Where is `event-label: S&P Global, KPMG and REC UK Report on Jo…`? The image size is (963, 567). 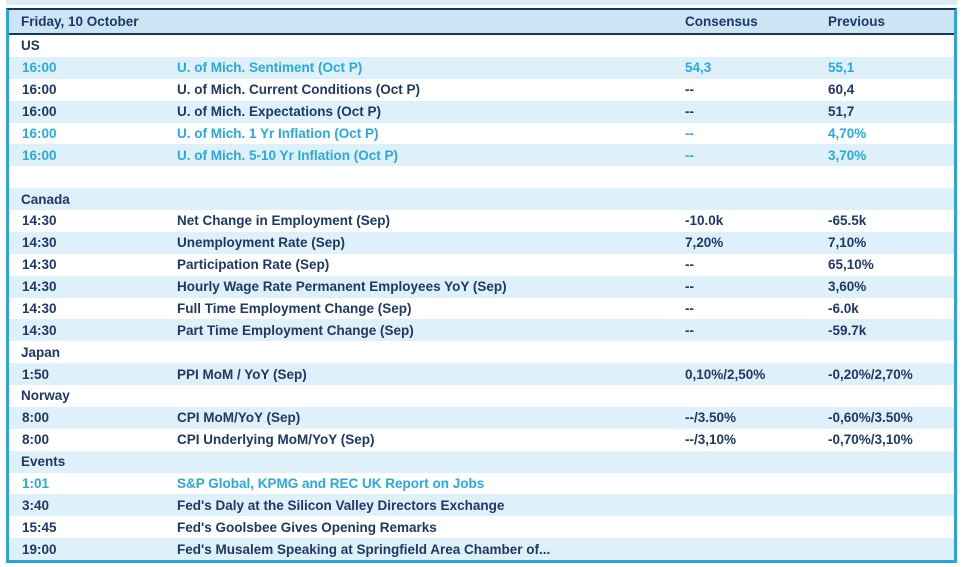 event-label: S&P Global, KPMG and REC UK Report on Jo… is located at coordinates (331, 483).